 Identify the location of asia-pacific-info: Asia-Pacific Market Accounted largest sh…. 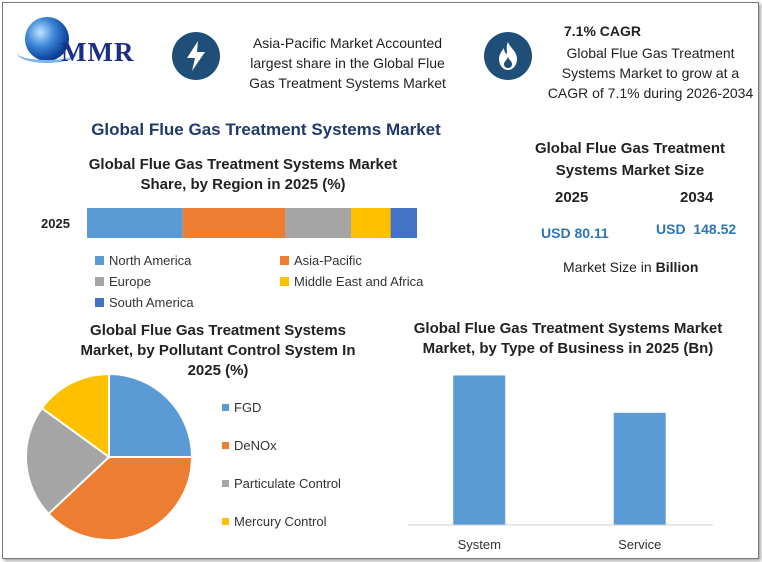
(347, 63).